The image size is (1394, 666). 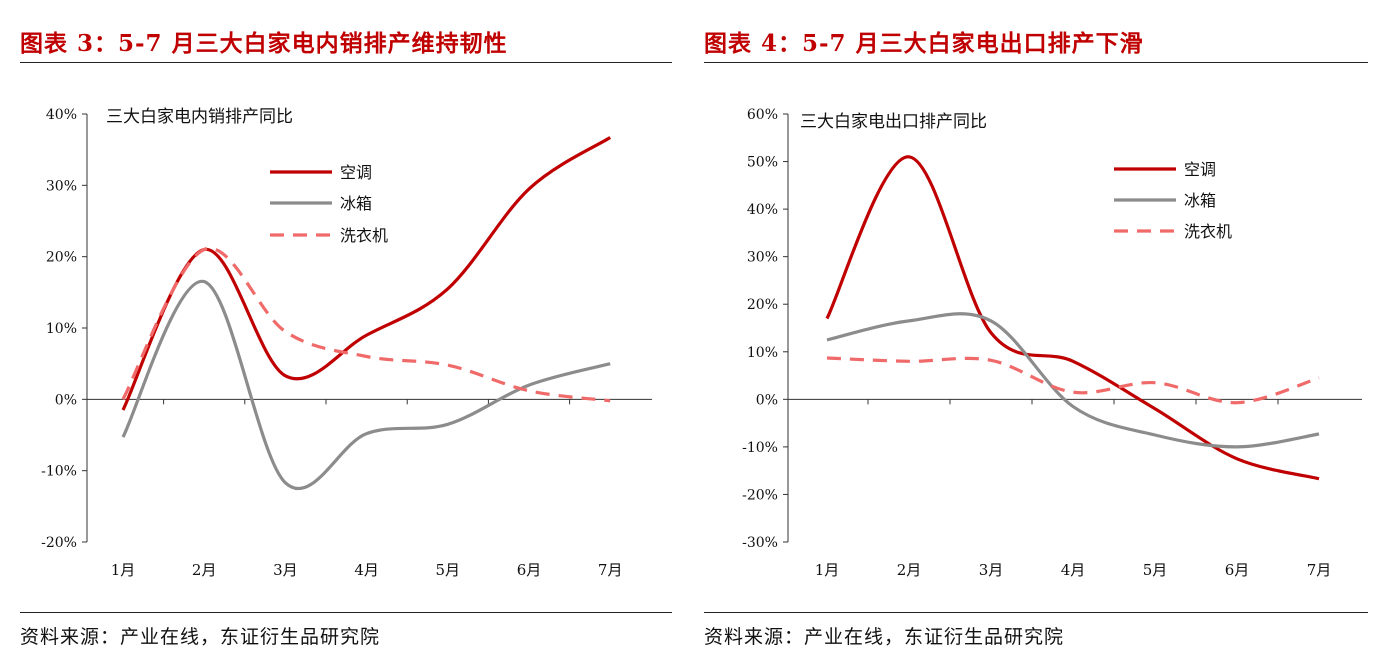 What do you see at coordinates (346, 62) in the screenshot?
I see `title-rule-left` at bounding box center [346, 62].